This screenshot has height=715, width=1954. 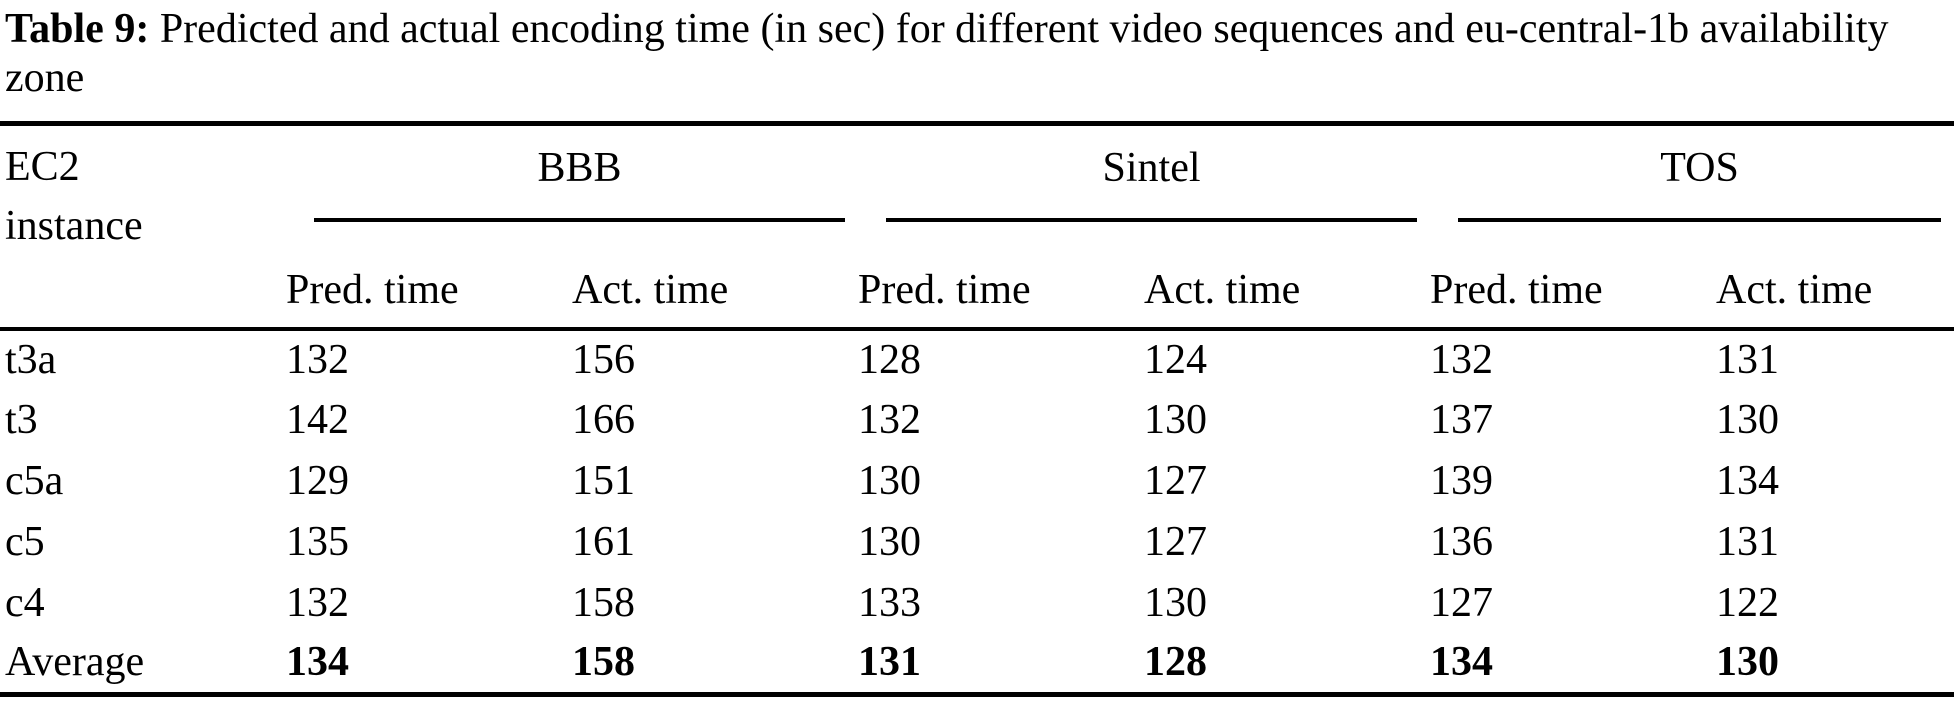 I want to click on row-label: Average, so click(x=75, y=662).